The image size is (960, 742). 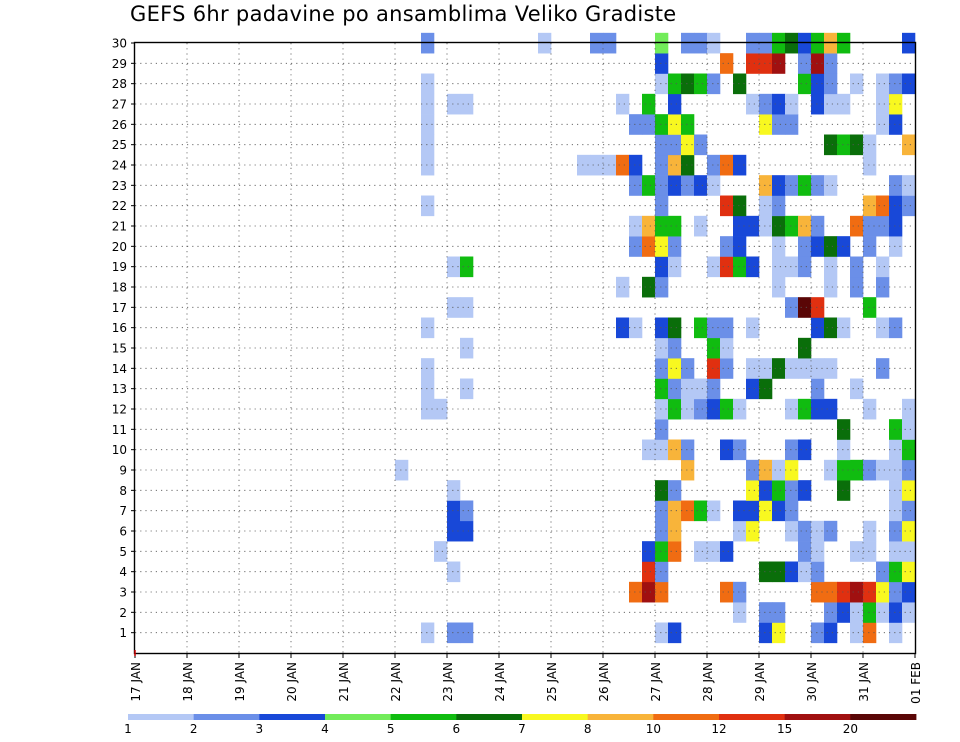 I want to click on y-tick-label: 10, so click(x=119, y=450).